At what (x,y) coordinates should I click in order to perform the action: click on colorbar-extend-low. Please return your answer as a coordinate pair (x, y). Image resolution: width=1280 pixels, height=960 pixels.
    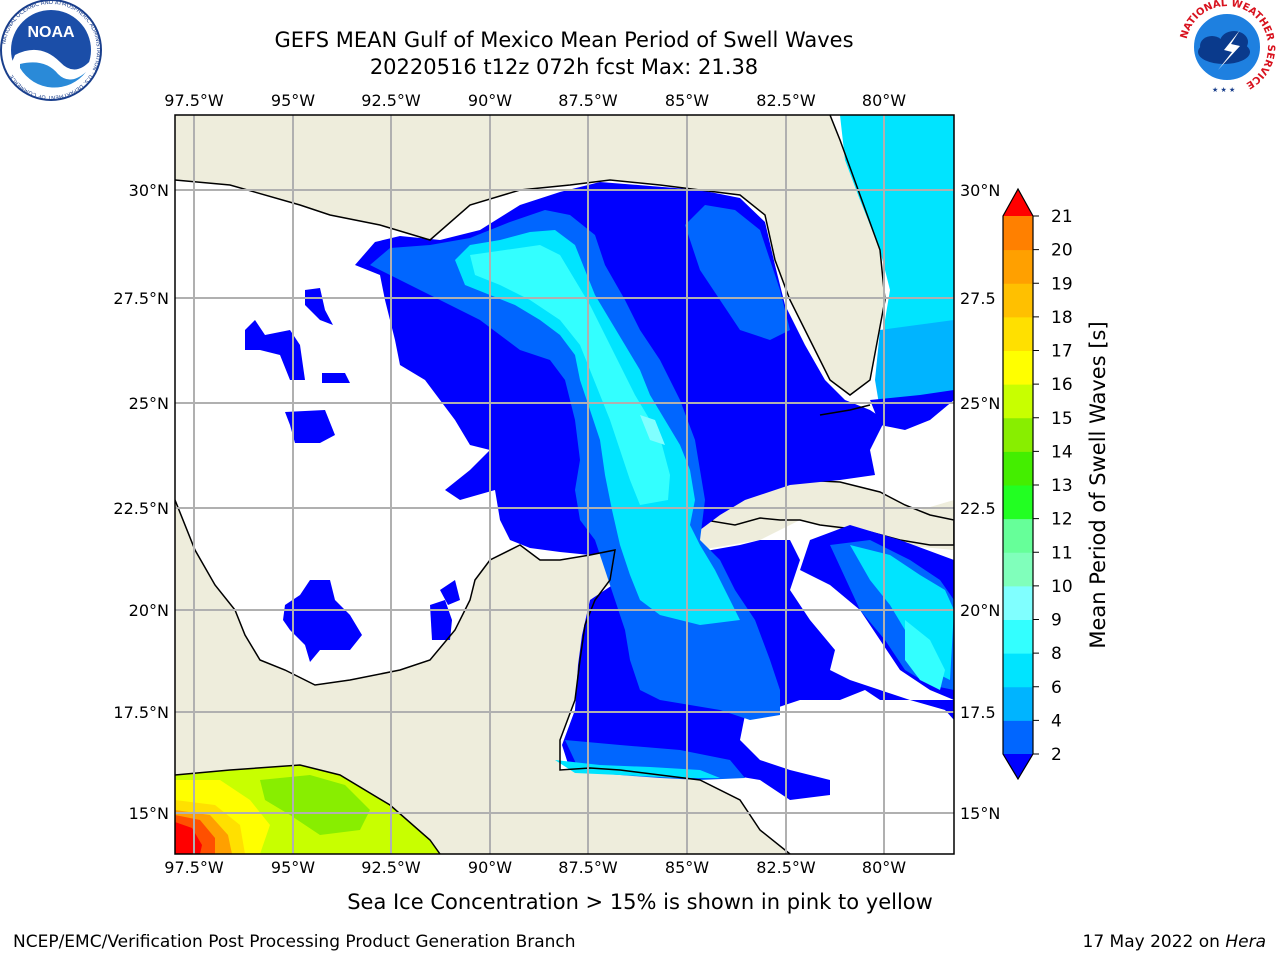
    Looking at the image, I should click on (1018, 766).